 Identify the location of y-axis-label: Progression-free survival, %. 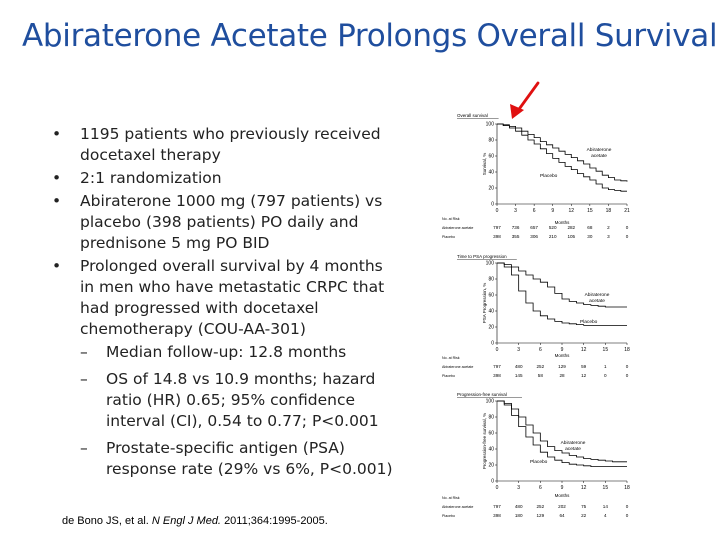
(484, 441).